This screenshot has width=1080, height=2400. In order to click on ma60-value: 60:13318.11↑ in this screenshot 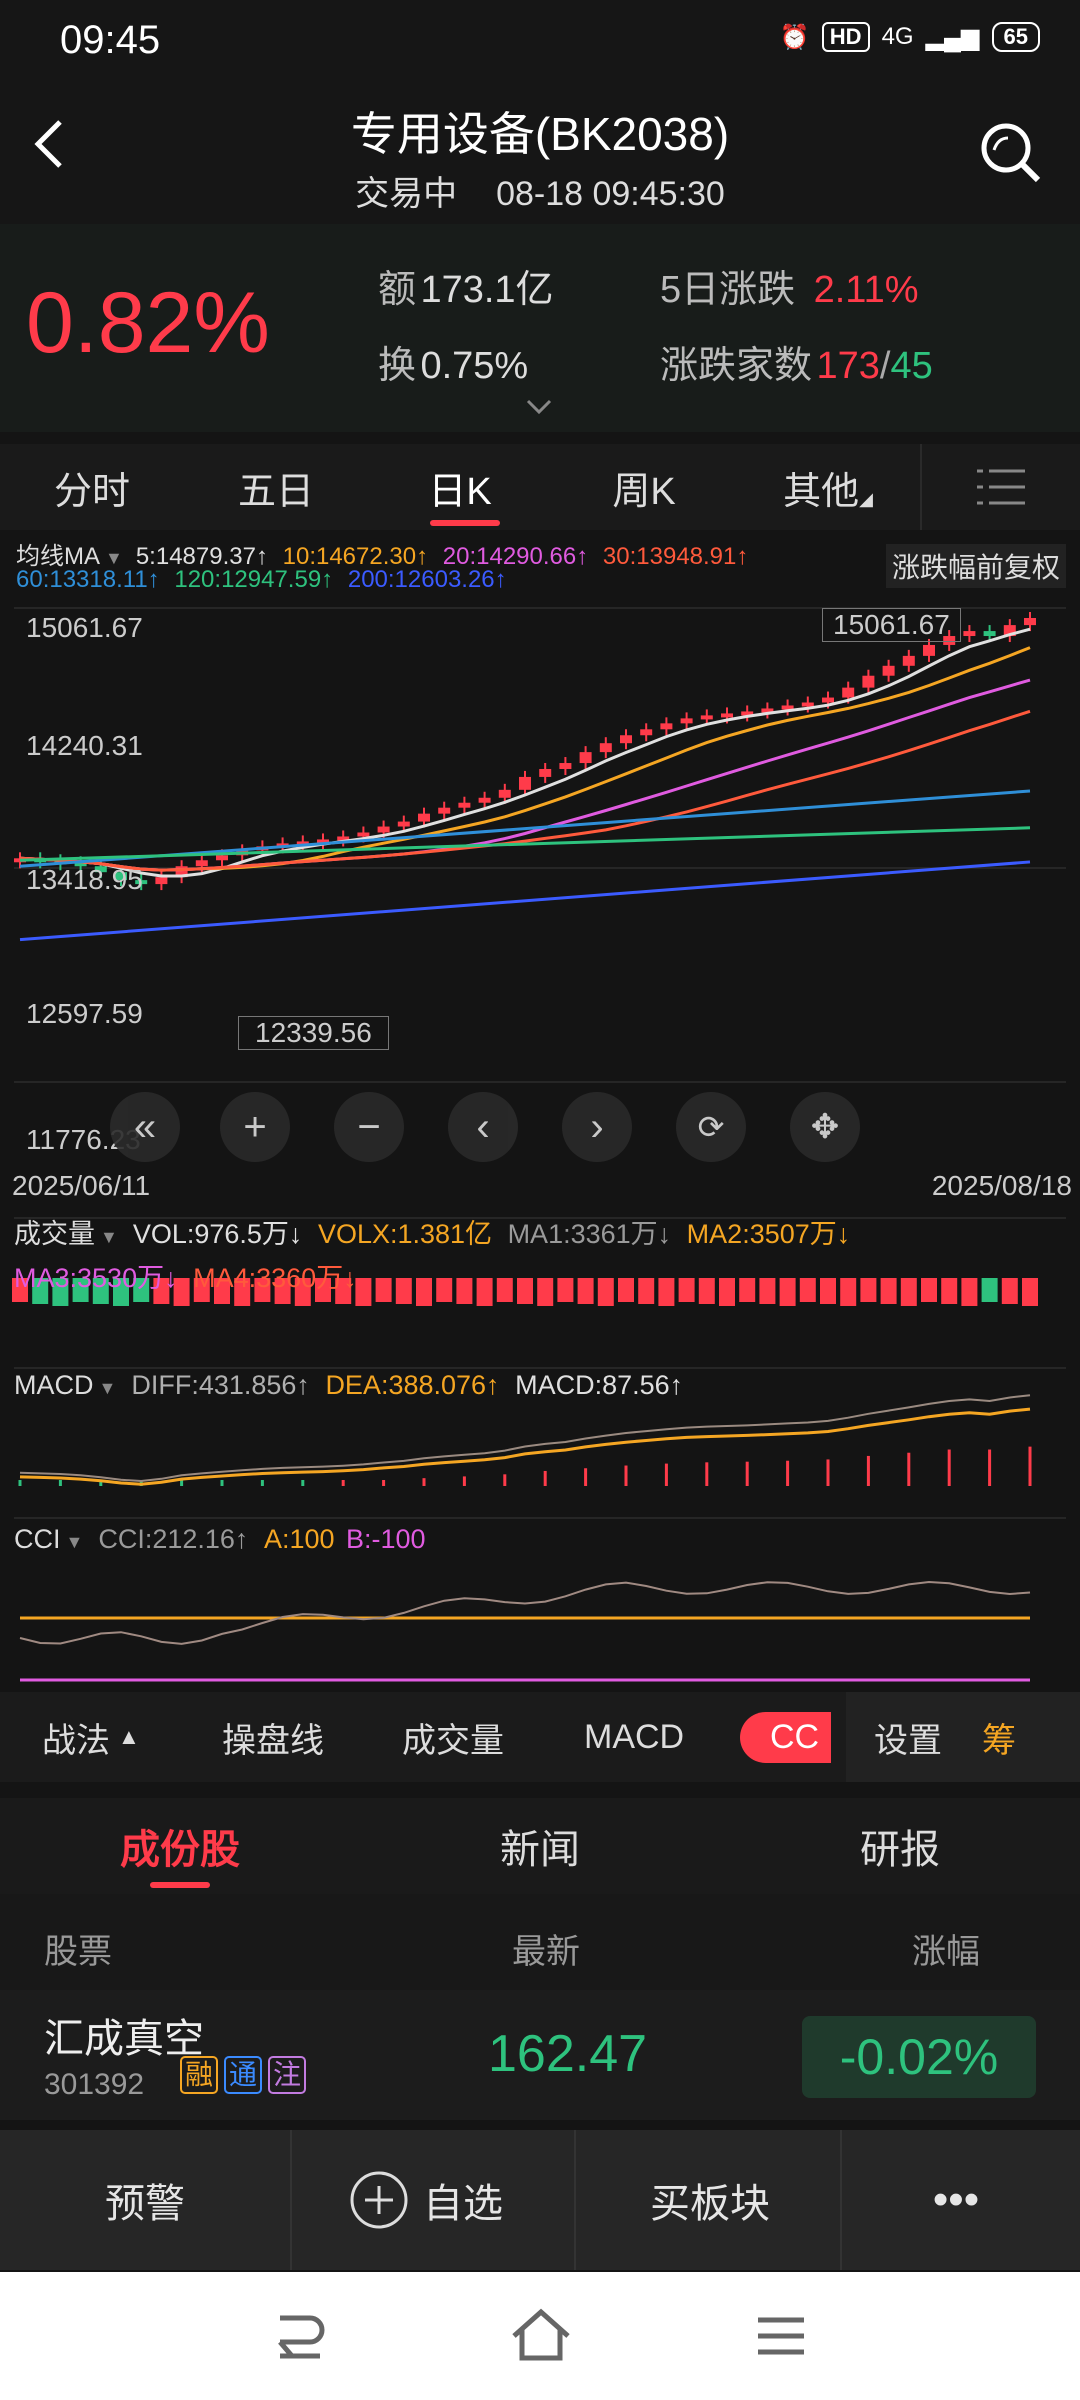, I will do `click(88, 579)`.